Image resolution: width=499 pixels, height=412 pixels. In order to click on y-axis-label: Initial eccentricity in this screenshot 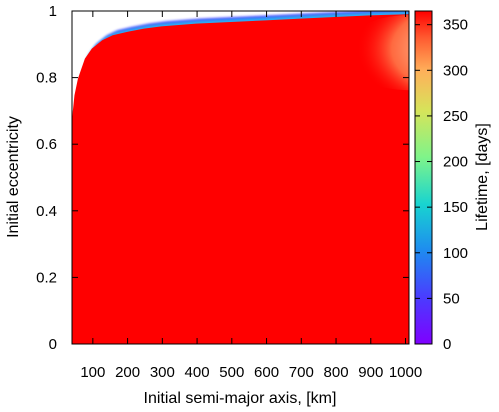, I will do `click(13, 177)`.